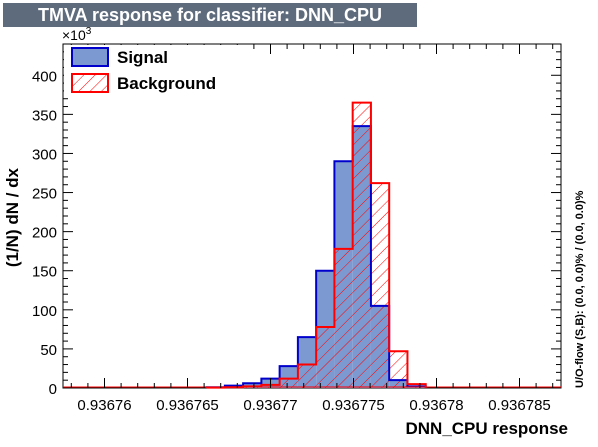 Image resolution: width=598 pixels, height=447 pixels. What do you see at coordinates (44, 76) in the screenshot?
I see `y-tick-label: 400` at bounding box center [44, 76].